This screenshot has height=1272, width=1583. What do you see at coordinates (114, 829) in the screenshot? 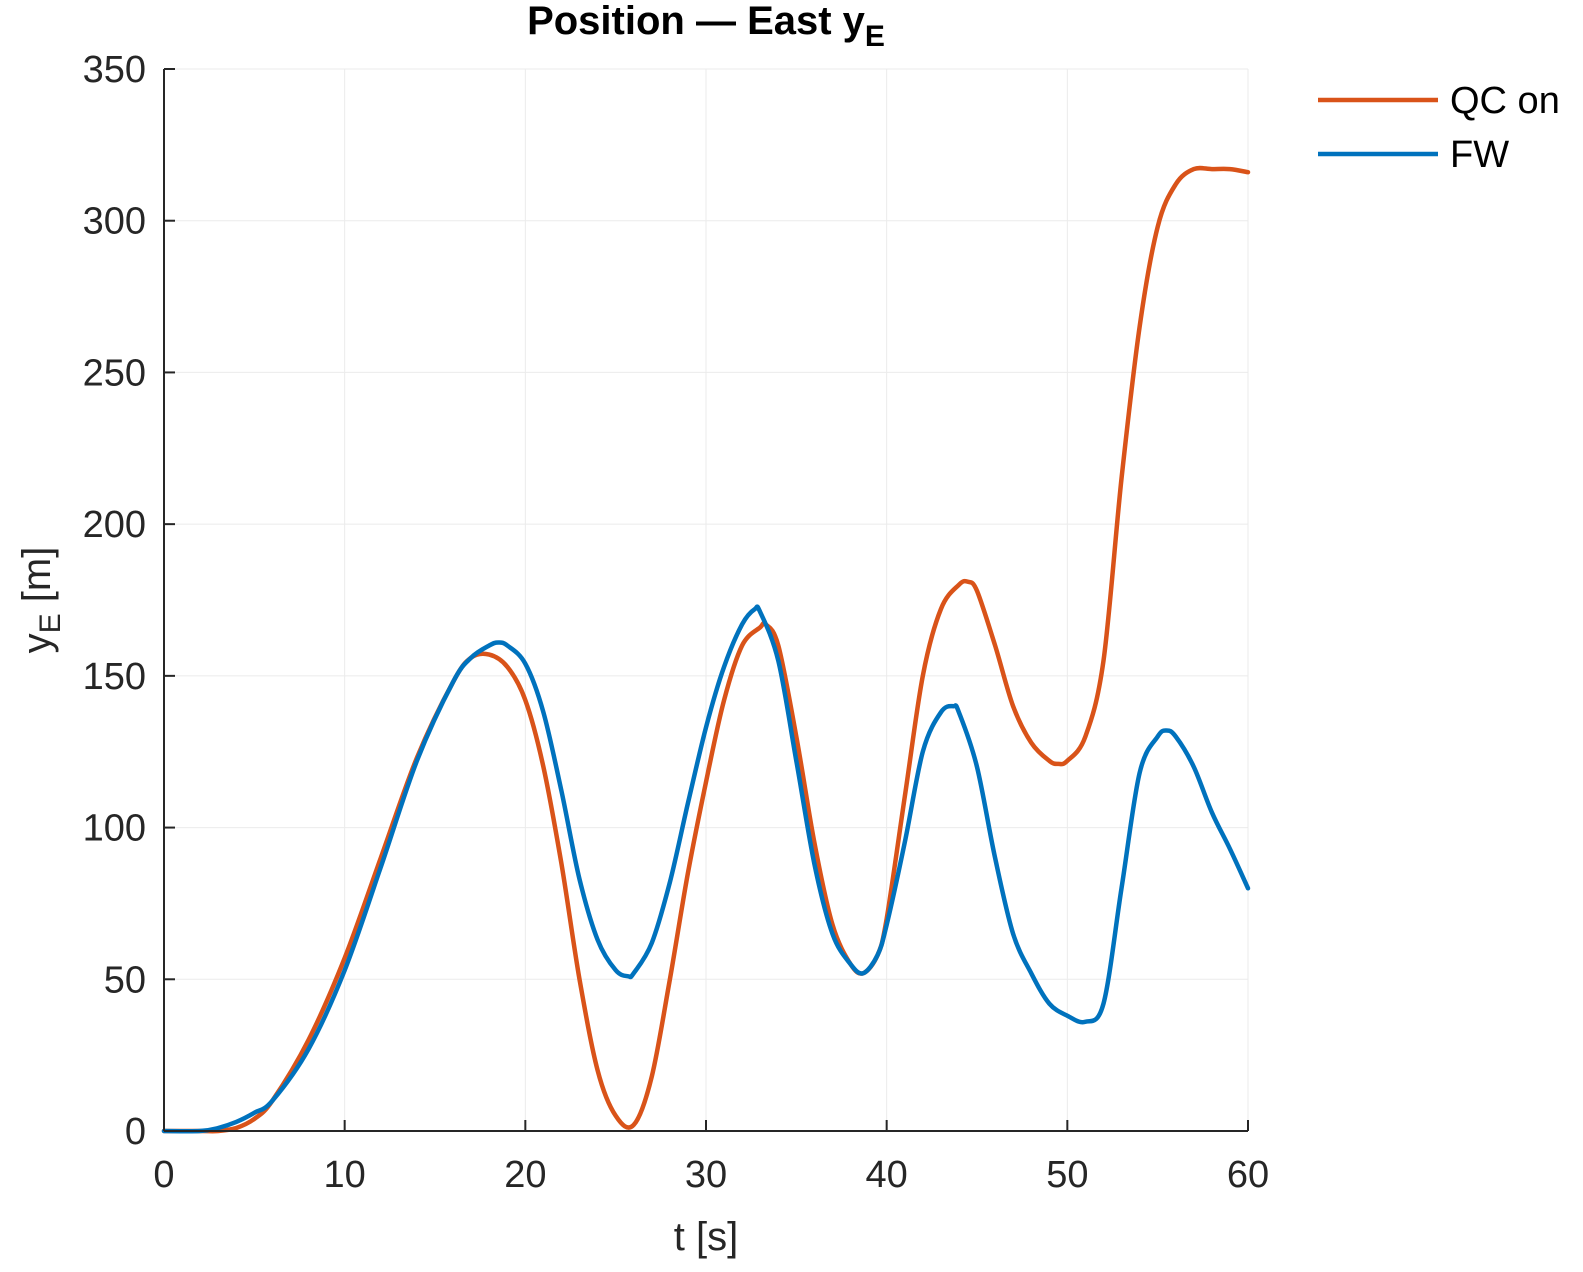
I see `y-tick-label: 100` at bounding box center [114, 829].